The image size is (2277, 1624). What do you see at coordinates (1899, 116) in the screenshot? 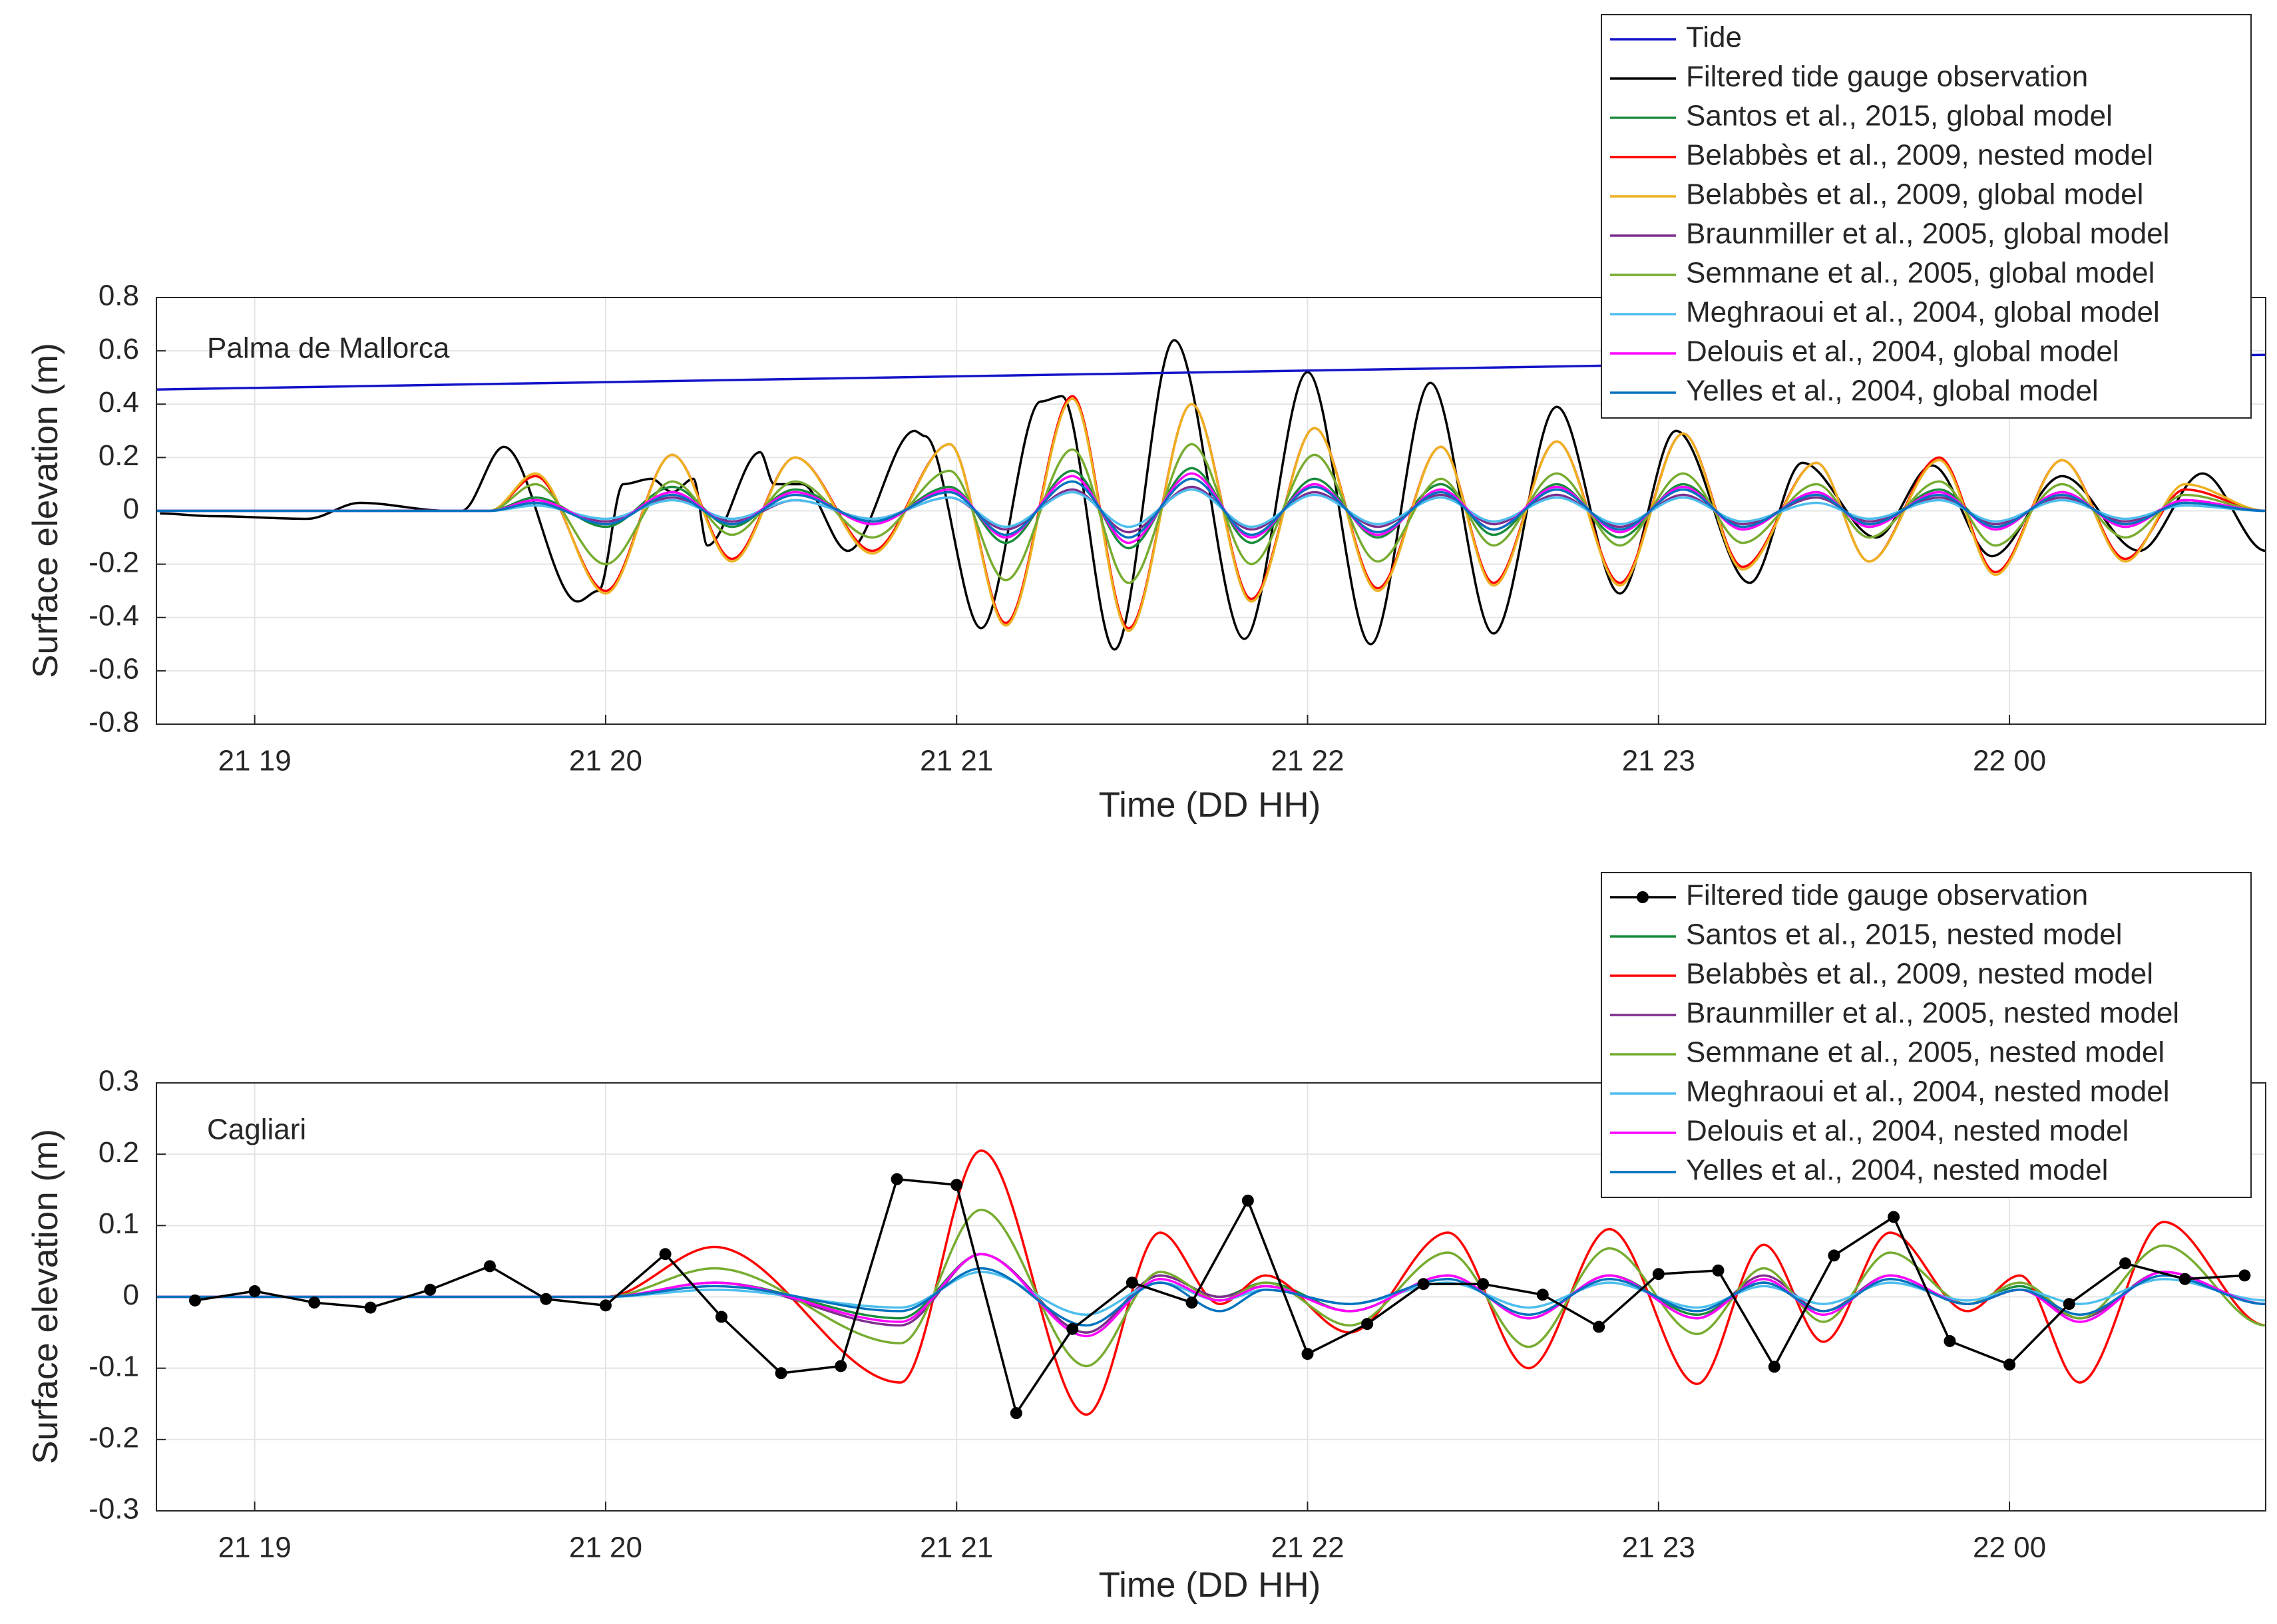
I see `legend-label: Santos et al., 2015, global model` at bounding box center [1899, 116].